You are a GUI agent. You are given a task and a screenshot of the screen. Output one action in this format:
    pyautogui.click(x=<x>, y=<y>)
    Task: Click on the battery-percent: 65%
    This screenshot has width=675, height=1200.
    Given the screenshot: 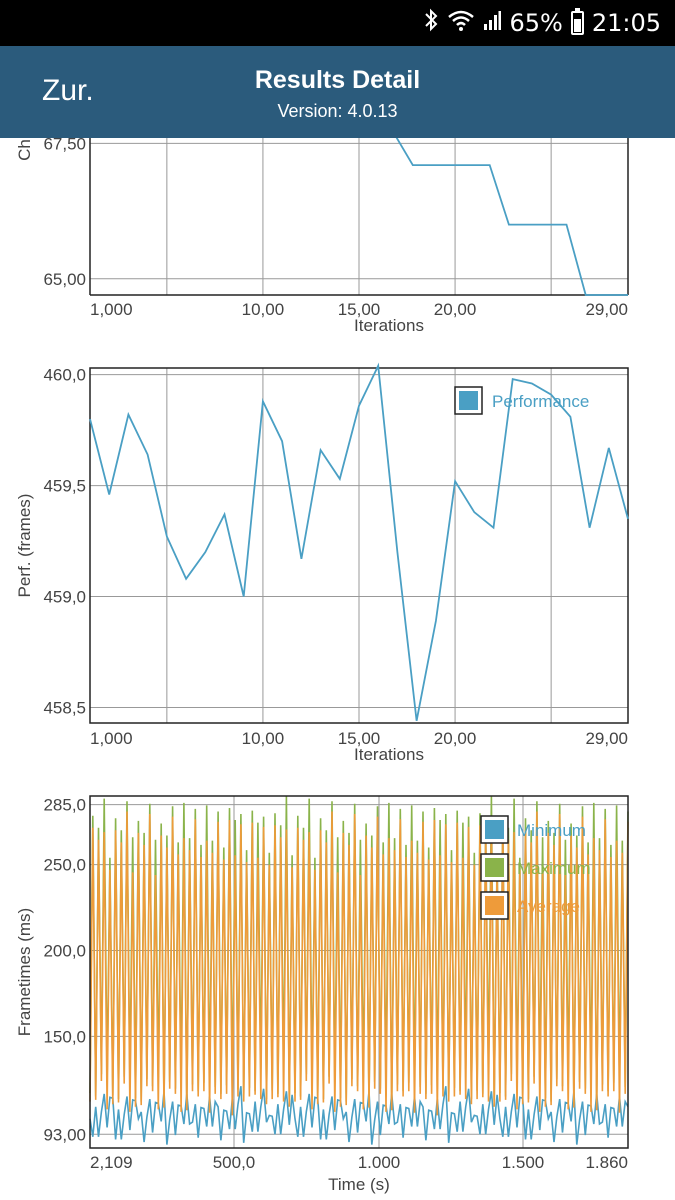 What is the action you would take?
    pyautogui.click(x=536, y=23)
    